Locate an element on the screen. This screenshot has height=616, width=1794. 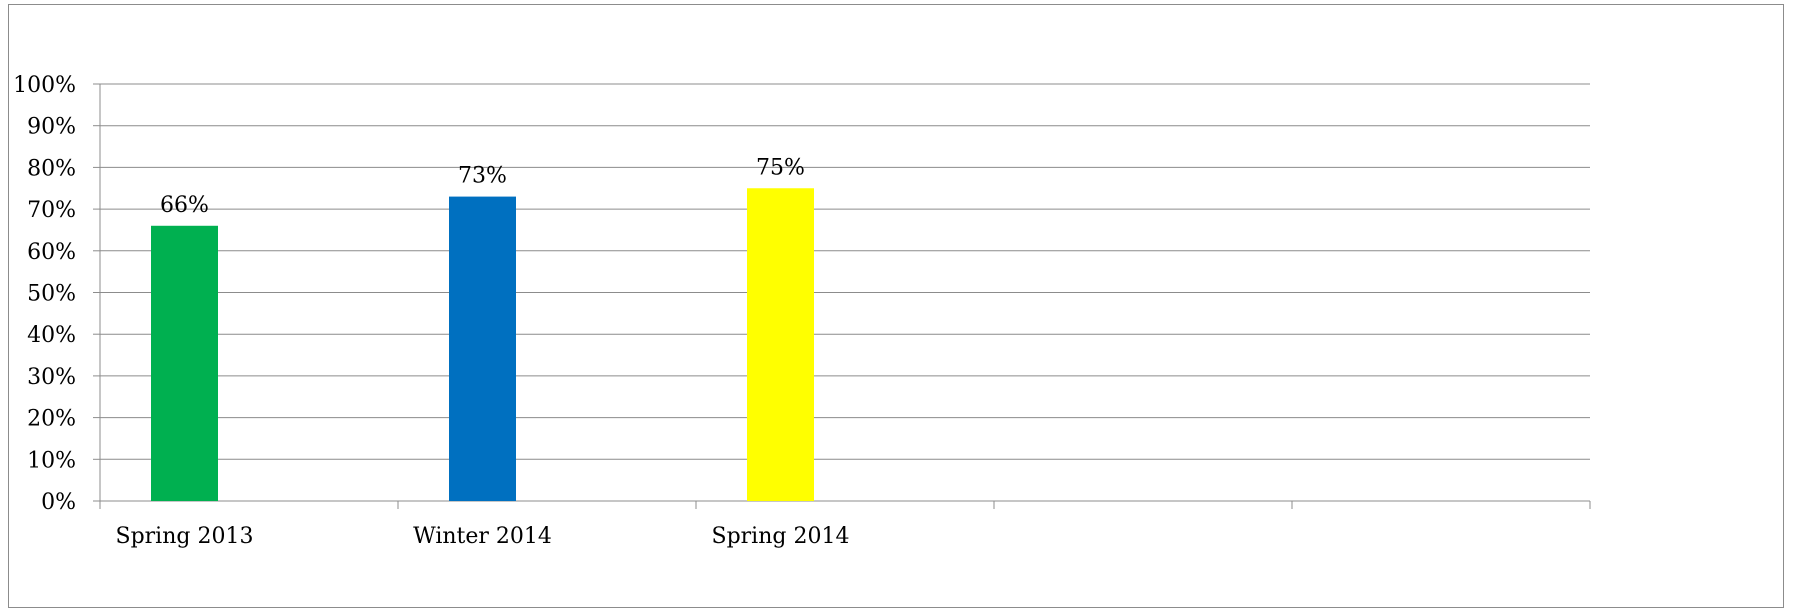
x-tick-label: Winter 2014 is located at coordinates (482, 536).